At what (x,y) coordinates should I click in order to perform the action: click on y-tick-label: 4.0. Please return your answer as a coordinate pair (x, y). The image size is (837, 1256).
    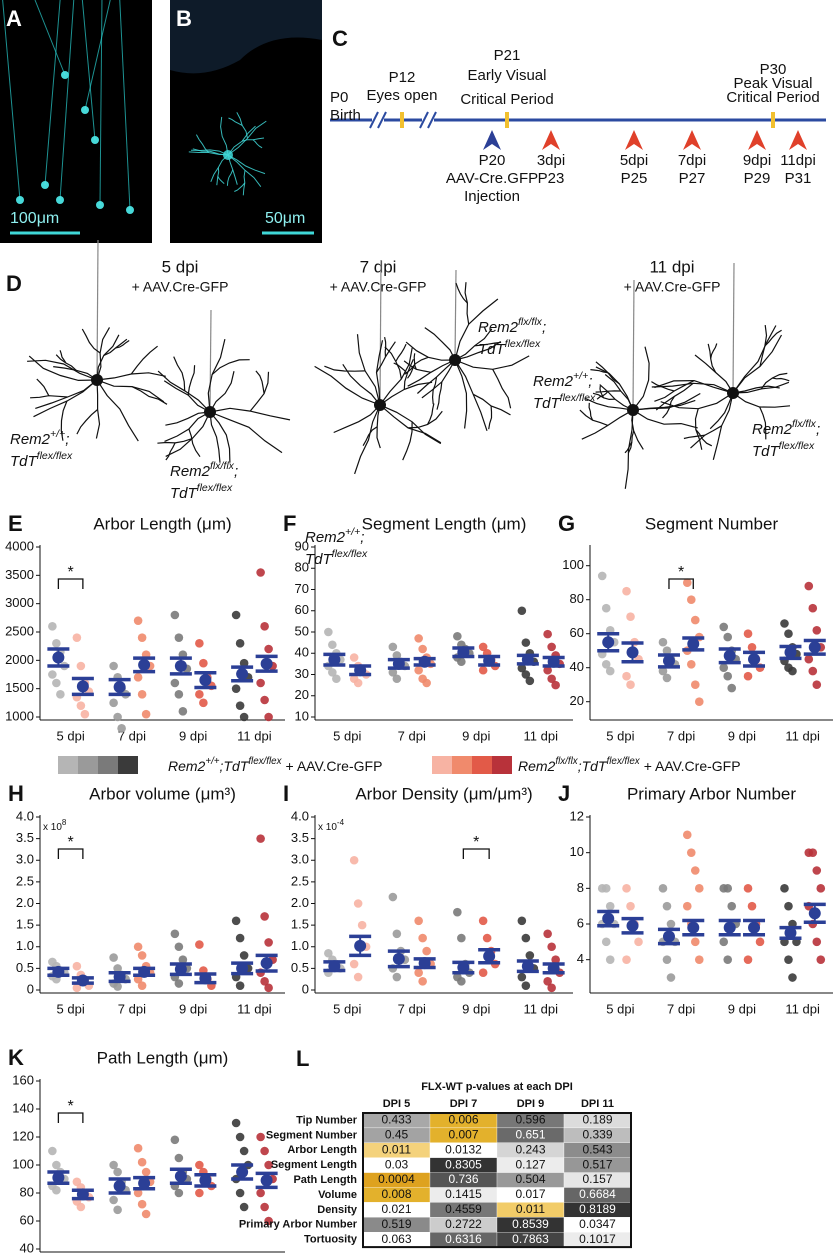
    Looking at the image, I should click on (300, 815).